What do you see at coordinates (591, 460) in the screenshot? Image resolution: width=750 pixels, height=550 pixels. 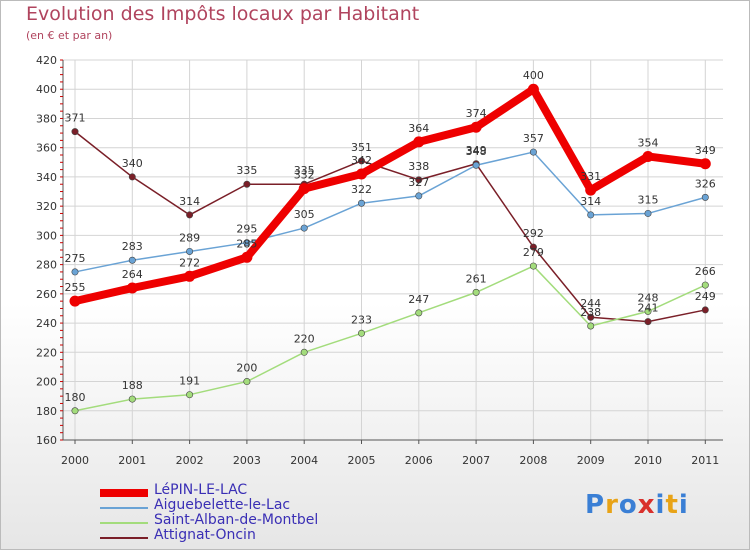 I see `x-tick-label: 2009` at bounding box center [591, 460].